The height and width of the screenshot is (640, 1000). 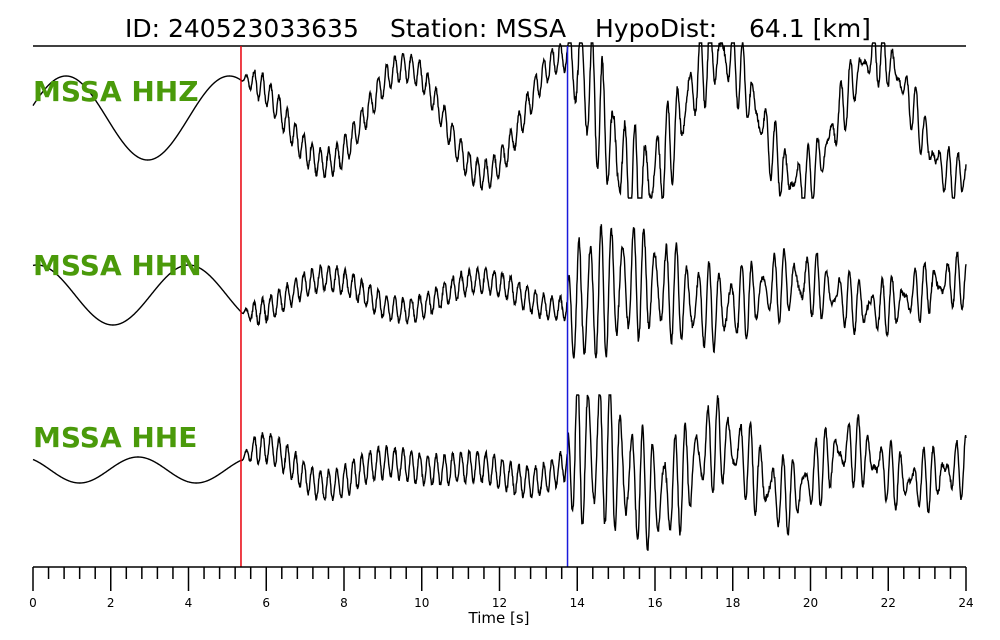 What do you see at coordinates (116, 91) in the screenshot?
I see `trace-label-hhz: MSSA HHZ` at bounding box center [116, 91].